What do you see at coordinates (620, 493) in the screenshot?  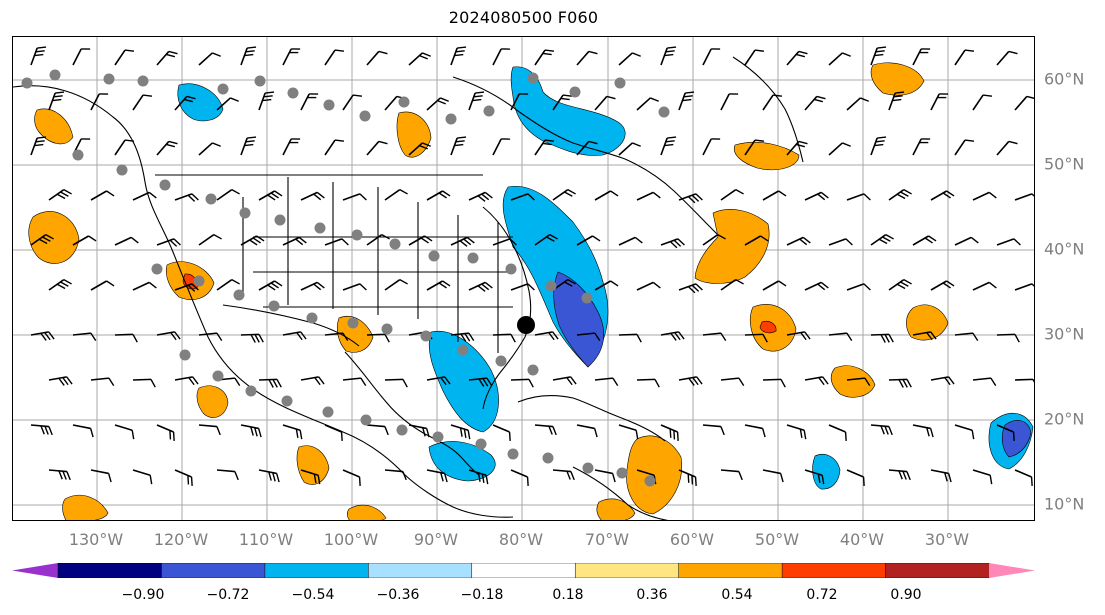 I see `coastline-south-america` at bounding box center [620, 493].